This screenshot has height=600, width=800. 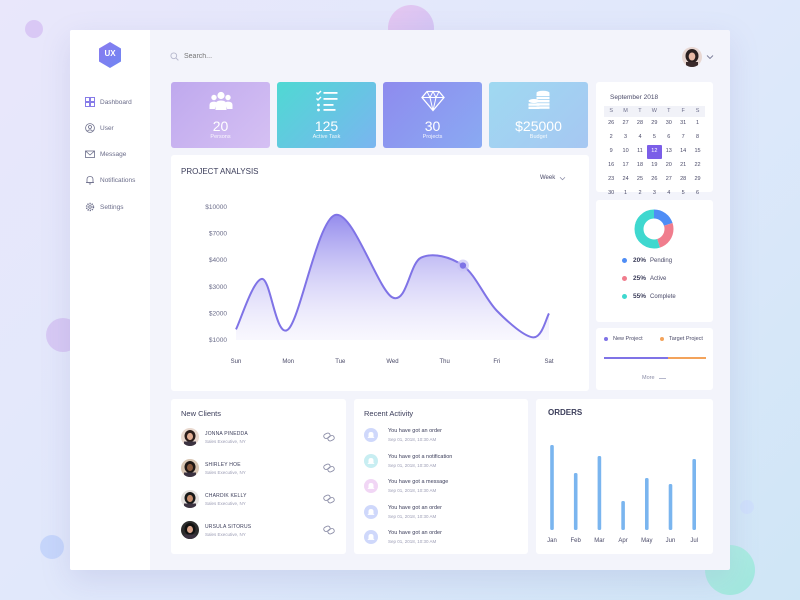 I want to click on more-link: More, so click(x=654, y=378).